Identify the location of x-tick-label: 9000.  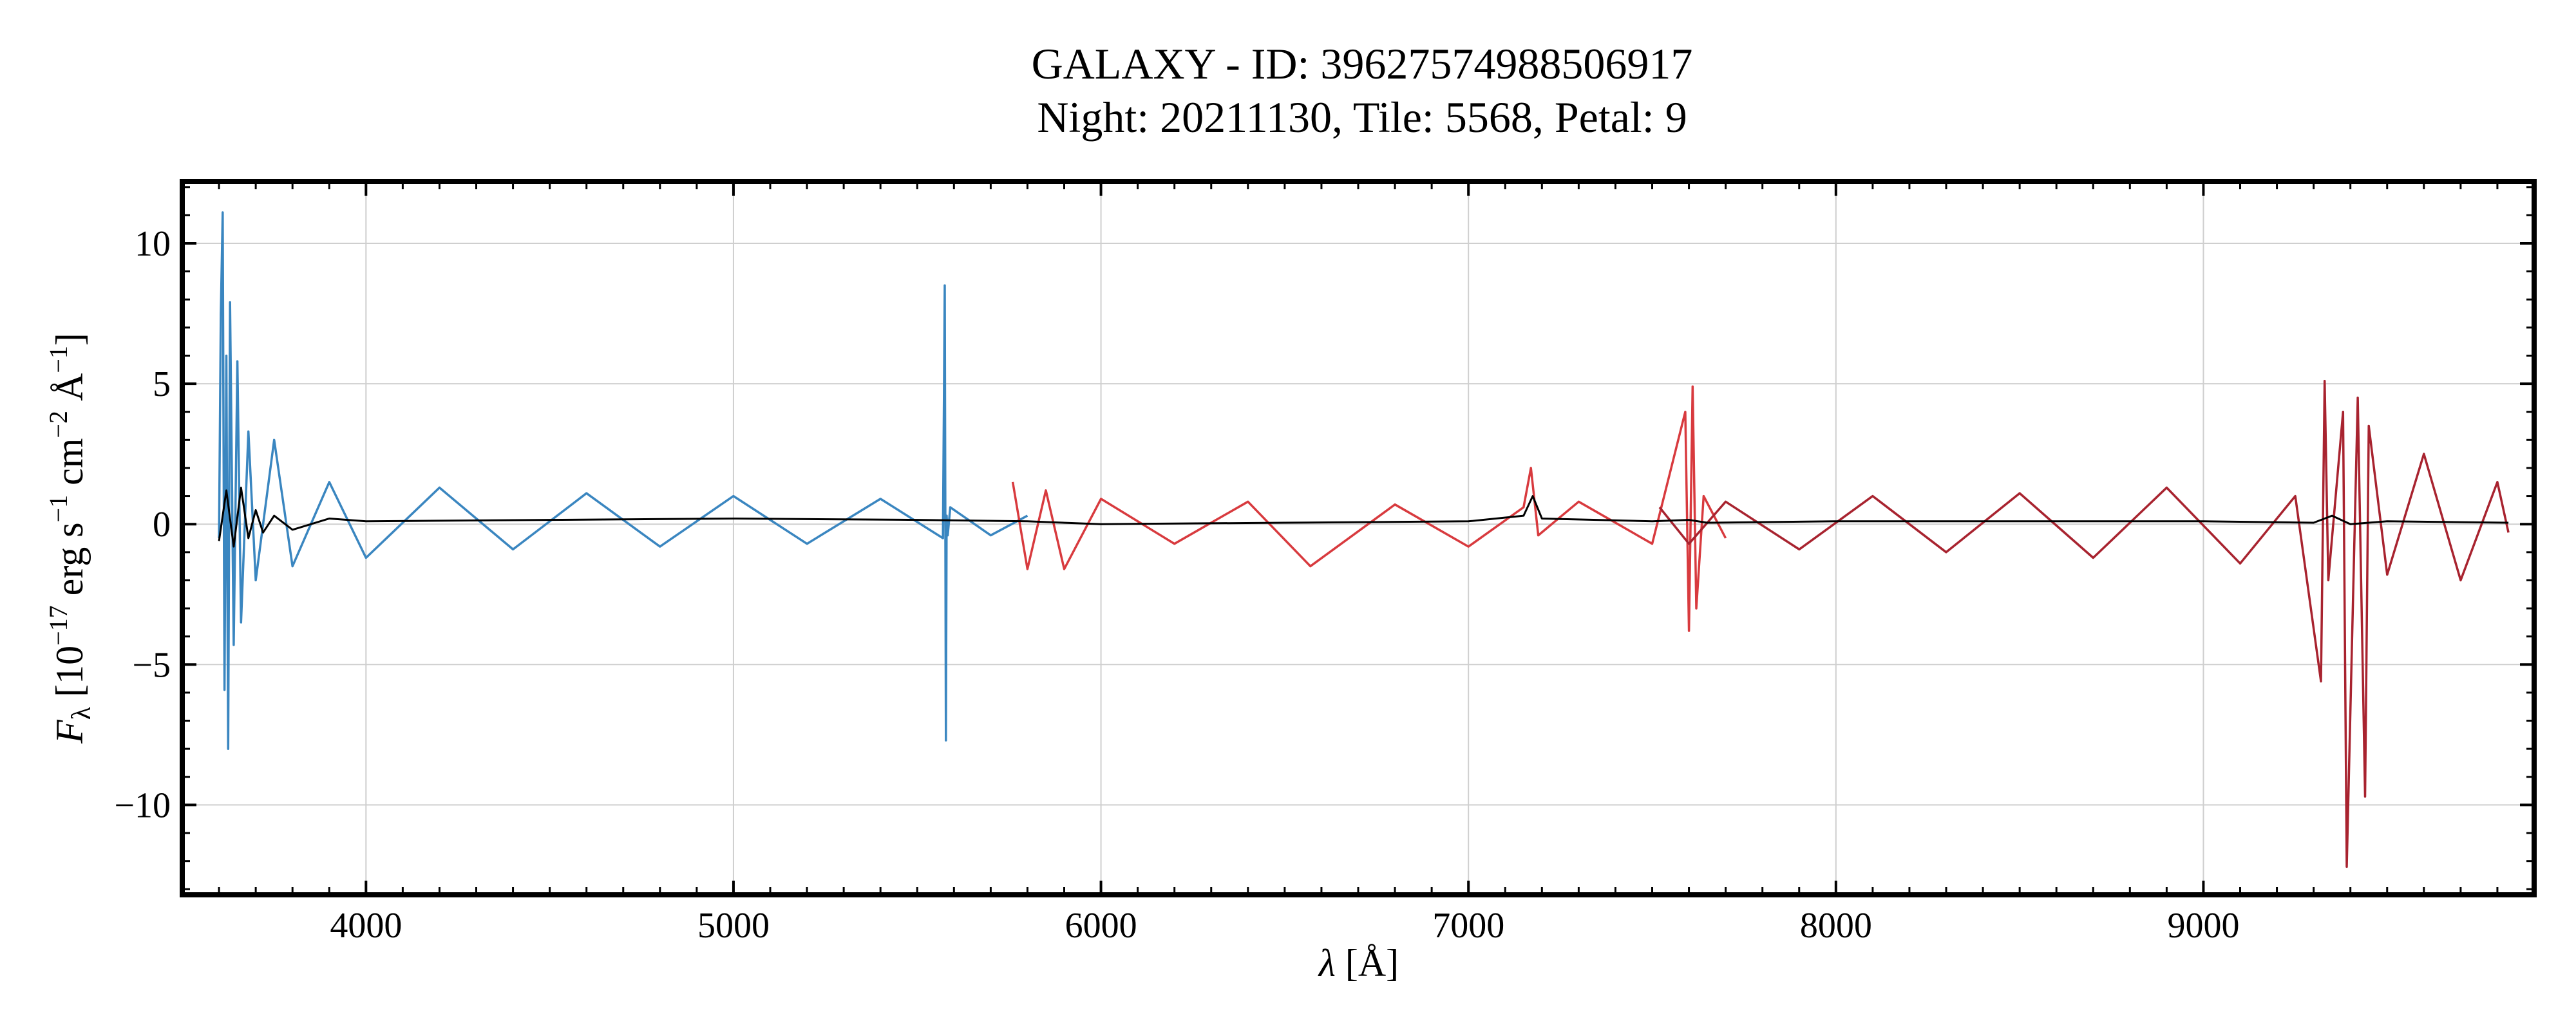
(2203, 926).